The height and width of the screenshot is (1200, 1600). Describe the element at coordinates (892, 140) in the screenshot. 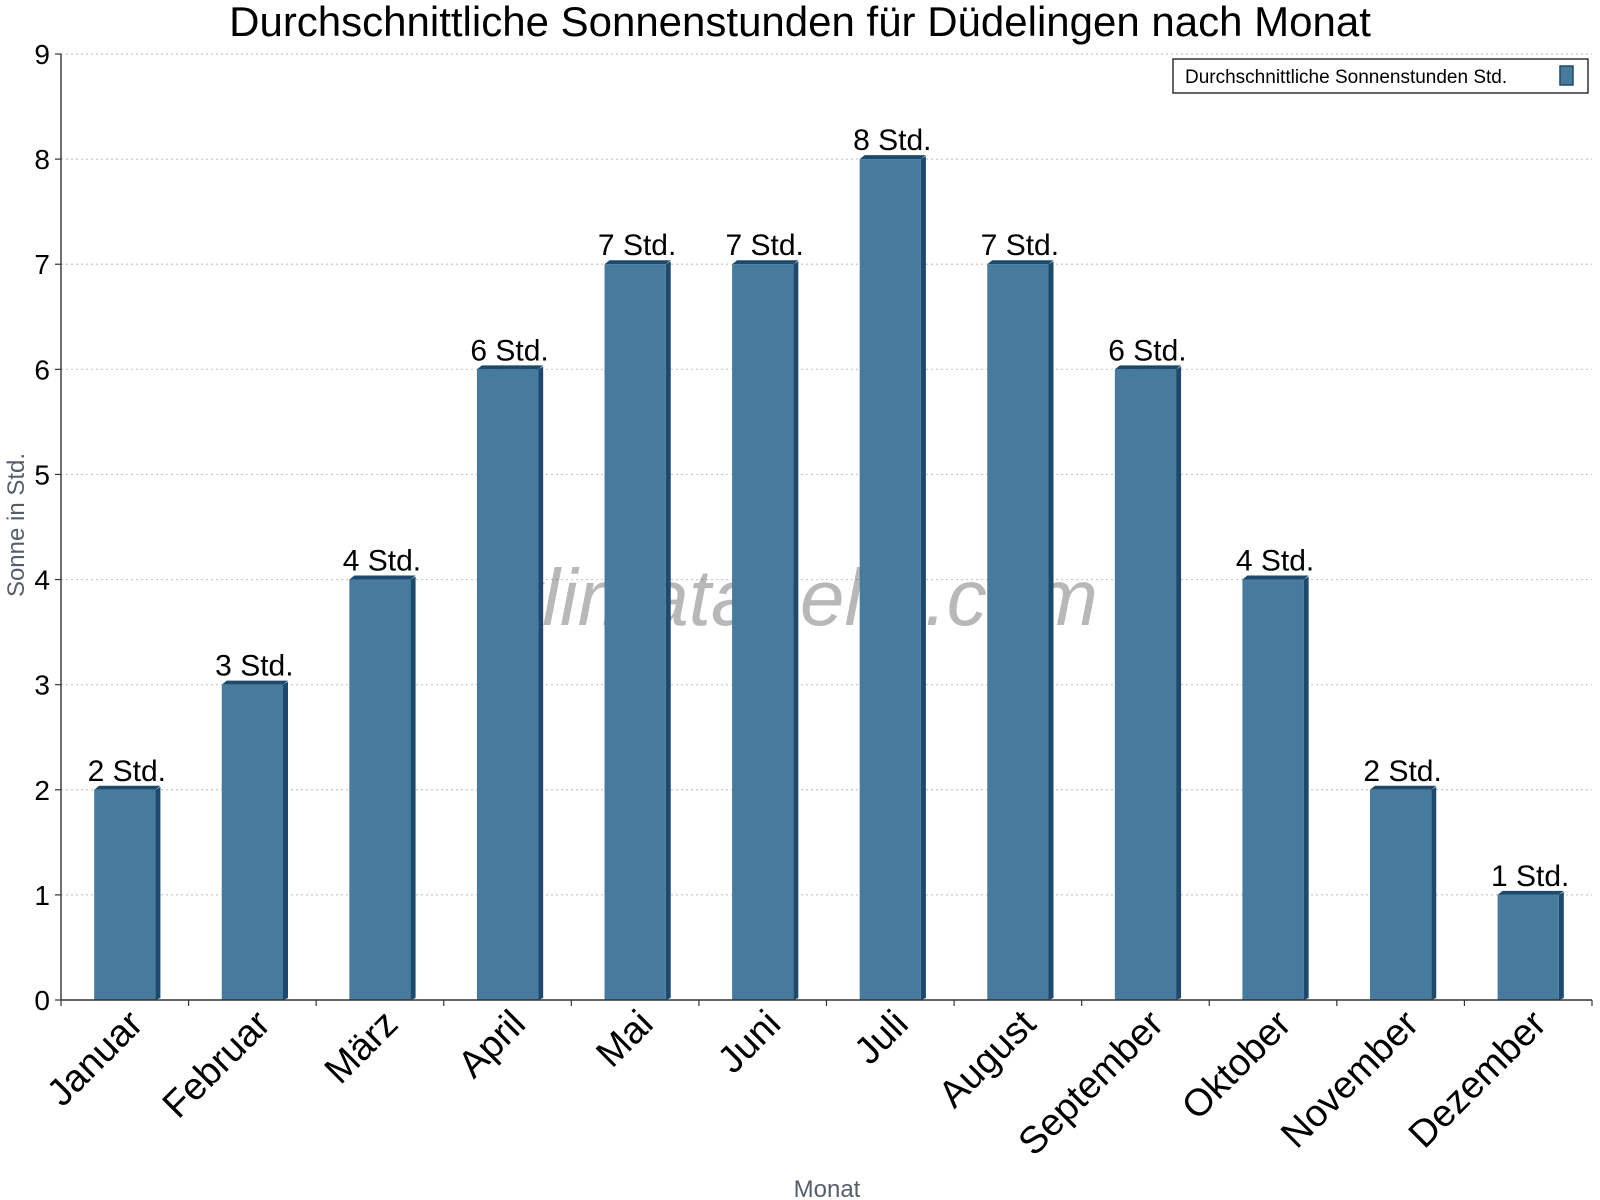

I see `data-label: 8 Std.` at that location.